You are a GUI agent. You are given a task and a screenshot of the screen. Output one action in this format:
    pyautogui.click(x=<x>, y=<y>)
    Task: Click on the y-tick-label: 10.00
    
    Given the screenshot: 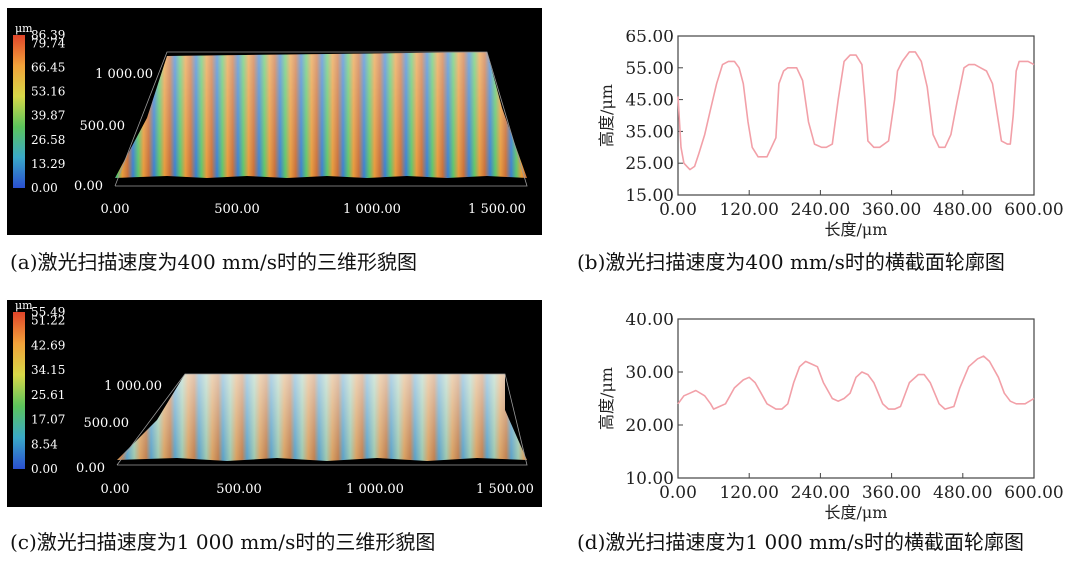 What is the action you would take?
    pyautogui.click(x=649, y=479)
    